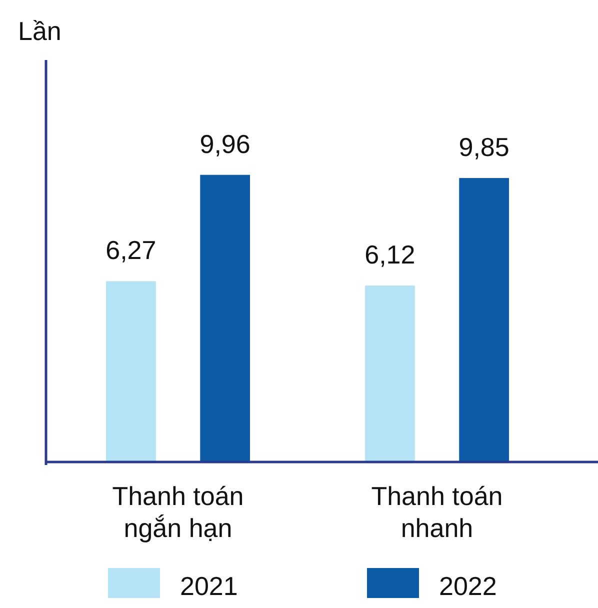 The width and height of the screenshot is (598, 608). What do you see at coordinates (437, 512) in the screenshot?
I see `x-tick-label: Thanh toán nhanh` at bounding box center [437, 512].